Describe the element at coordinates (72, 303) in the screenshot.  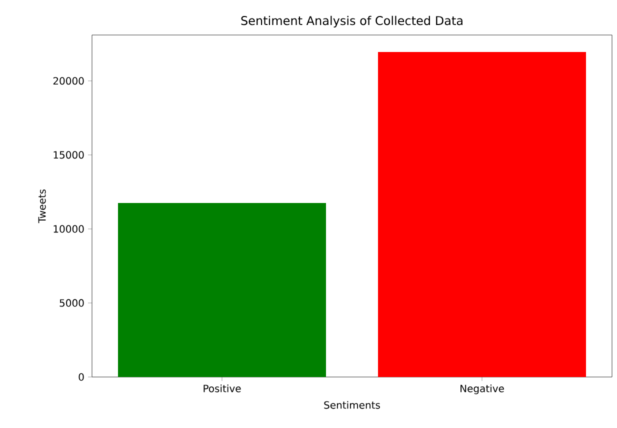
I see `y-tick-label: 5000` at that location.